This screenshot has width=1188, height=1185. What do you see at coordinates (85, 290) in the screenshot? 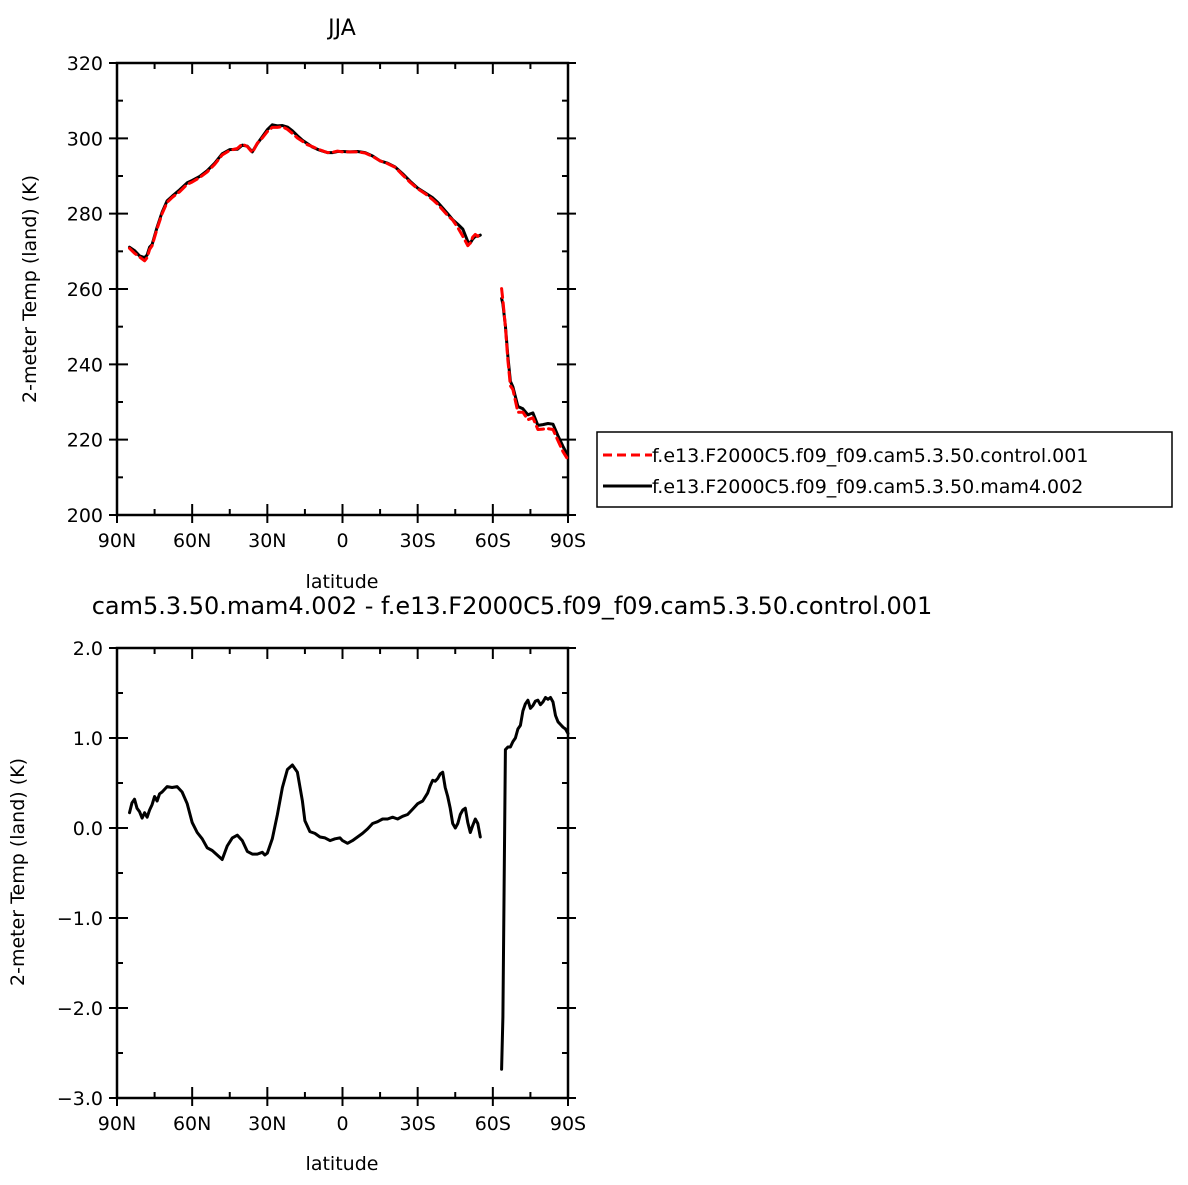
I see `top-y-tick-label: 260` at bounding box center [85, 290].